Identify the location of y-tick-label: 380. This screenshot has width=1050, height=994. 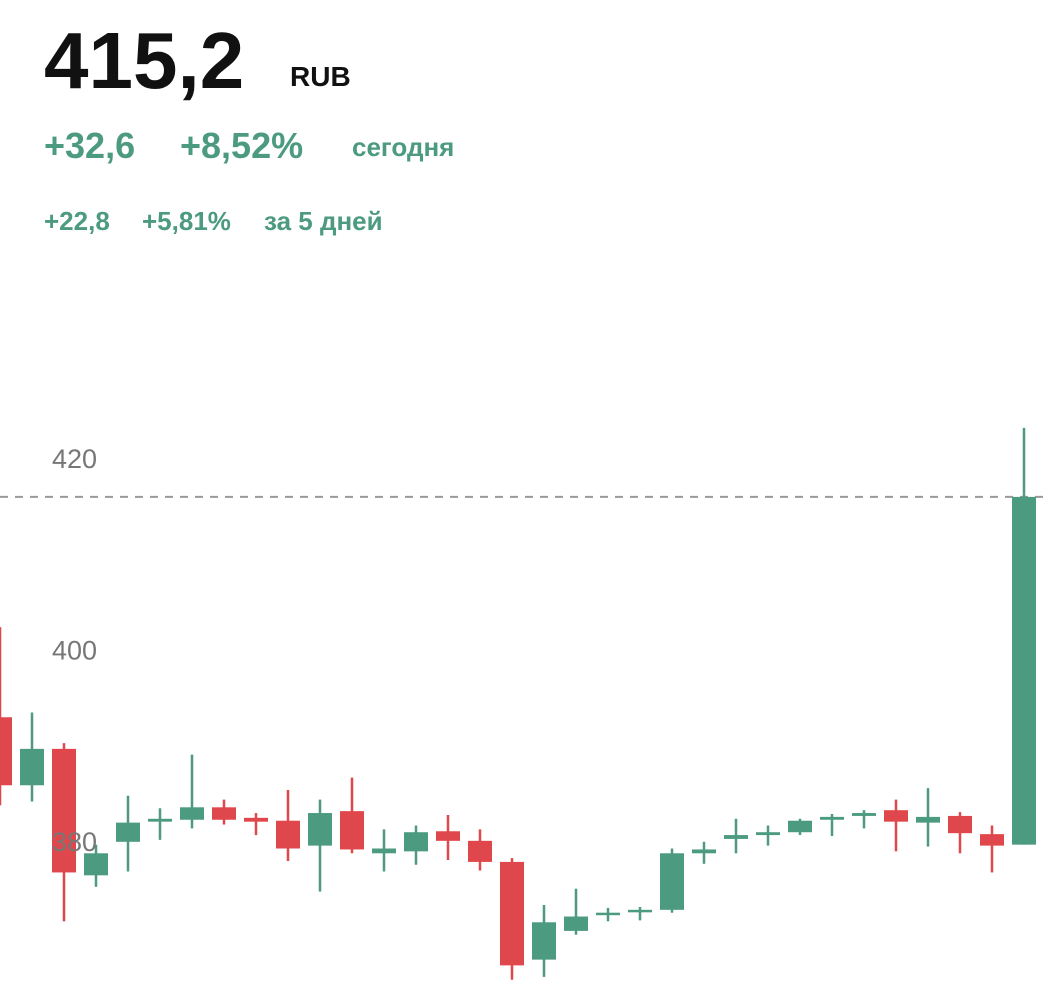
(74, 842).